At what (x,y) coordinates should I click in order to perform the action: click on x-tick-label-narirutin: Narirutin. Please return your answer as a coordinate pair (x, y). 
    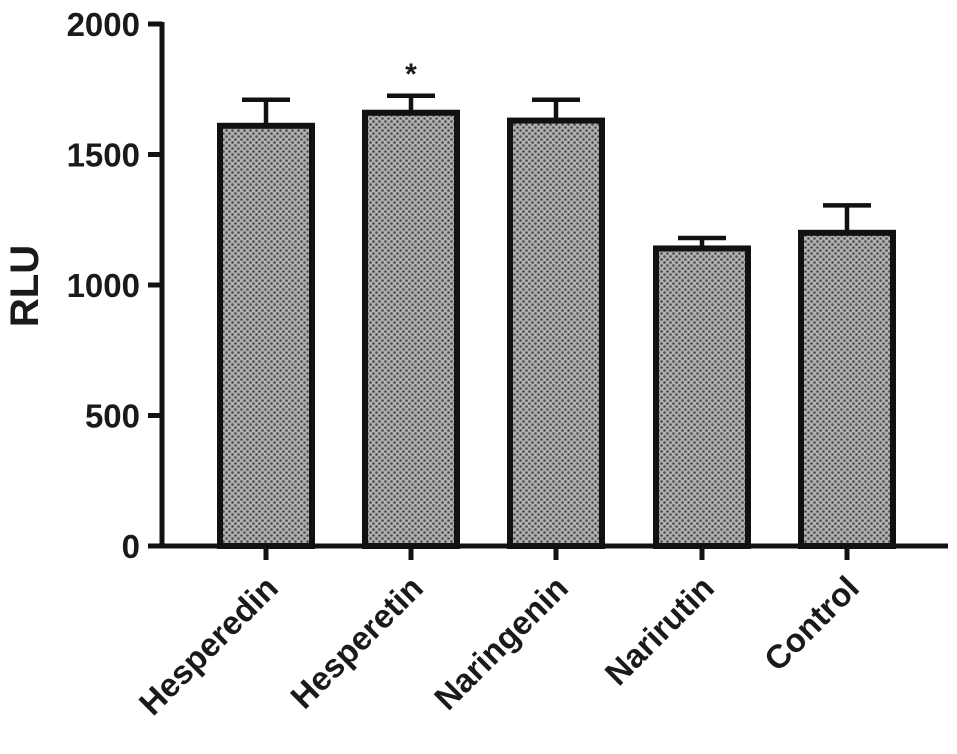
    Looking at the image, I should click on (659, 630).